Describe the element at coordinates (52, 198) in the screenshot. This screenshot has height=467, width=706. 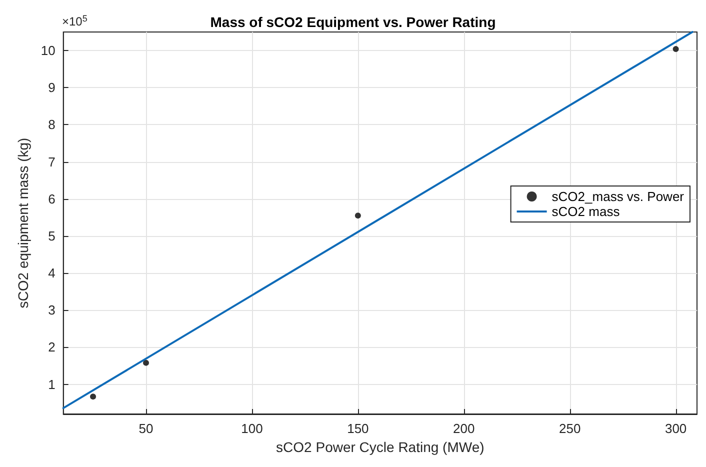
I see `y-tick-label: 6` at that location.